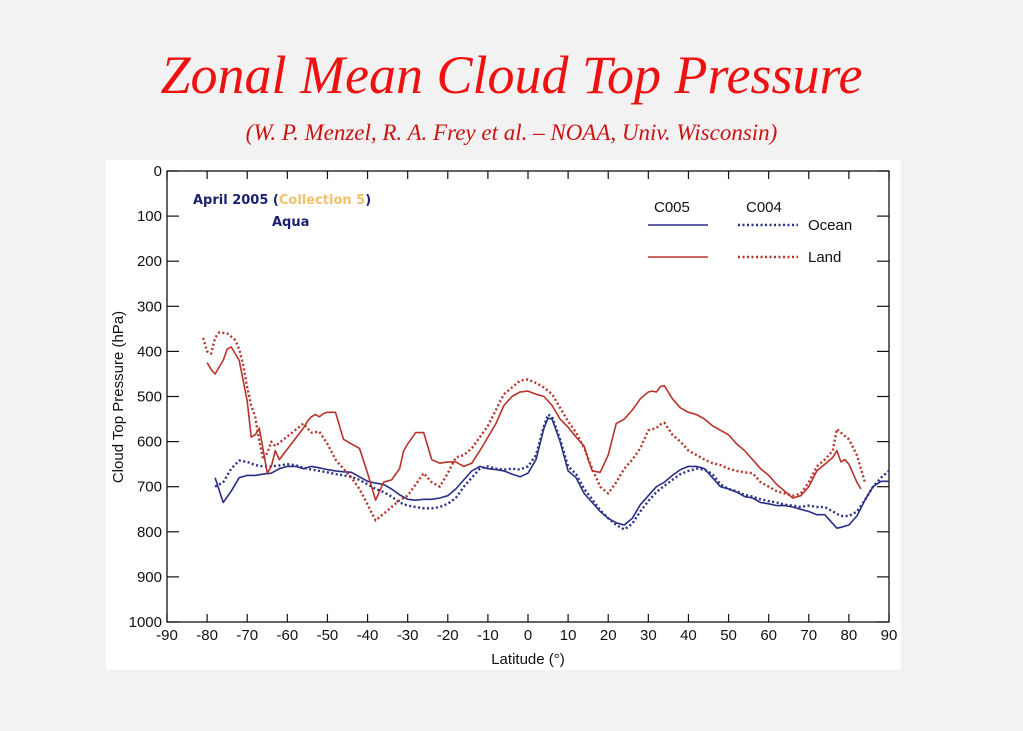 This screenshot has height=731, width=1023. Describe the element at coordinates (830, 225) in the screenshot. I see `legend-label-ocean: Ocean` at that location.